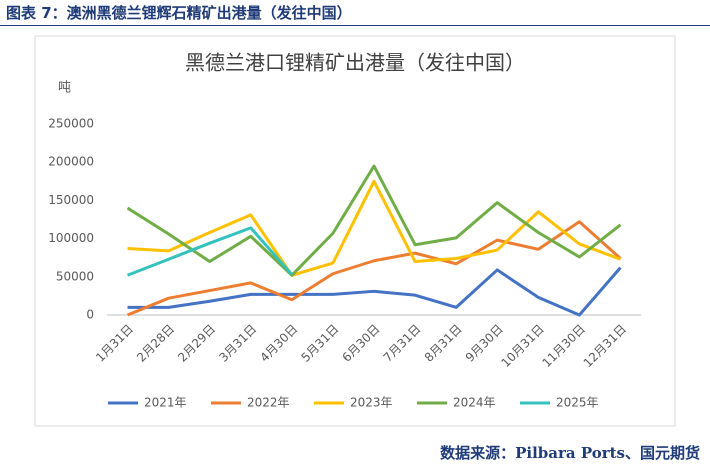 The image size is (710, 469). Describe the element at coordinates (71, 200) in the screenshot. I see `y-tick-label: 150000` at that location.